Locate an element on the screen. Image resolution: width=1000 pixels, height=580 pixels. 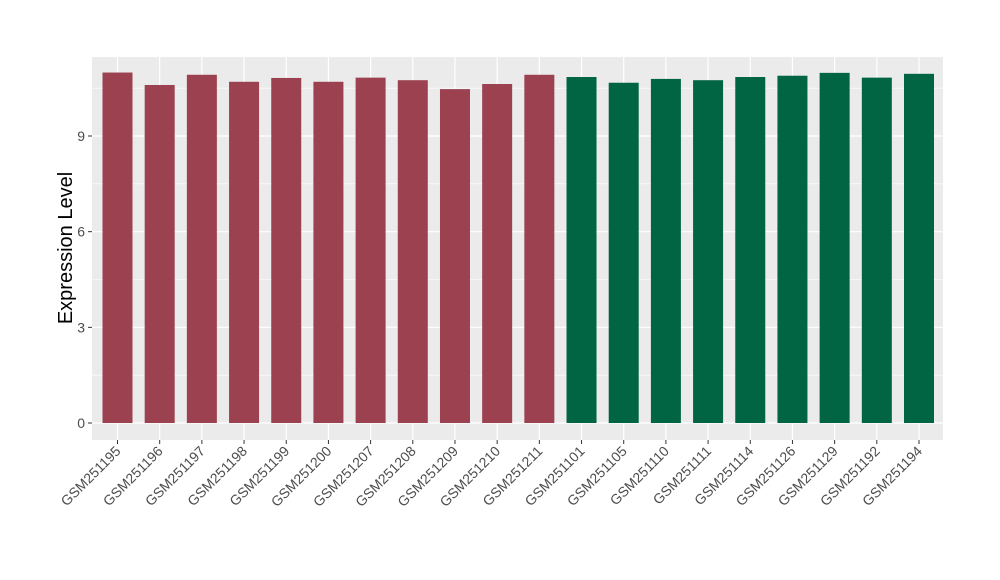
bar-GSM251209 is located at coordinates (454, 256).